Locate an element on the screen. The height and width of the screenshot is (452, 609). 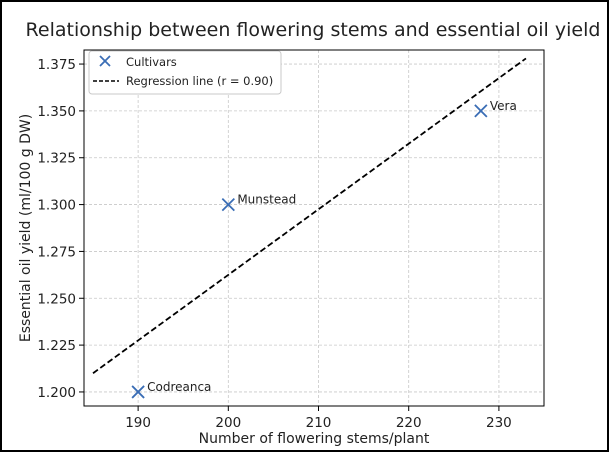
x-tick-label: 190 is located at coordinates (138, 423).